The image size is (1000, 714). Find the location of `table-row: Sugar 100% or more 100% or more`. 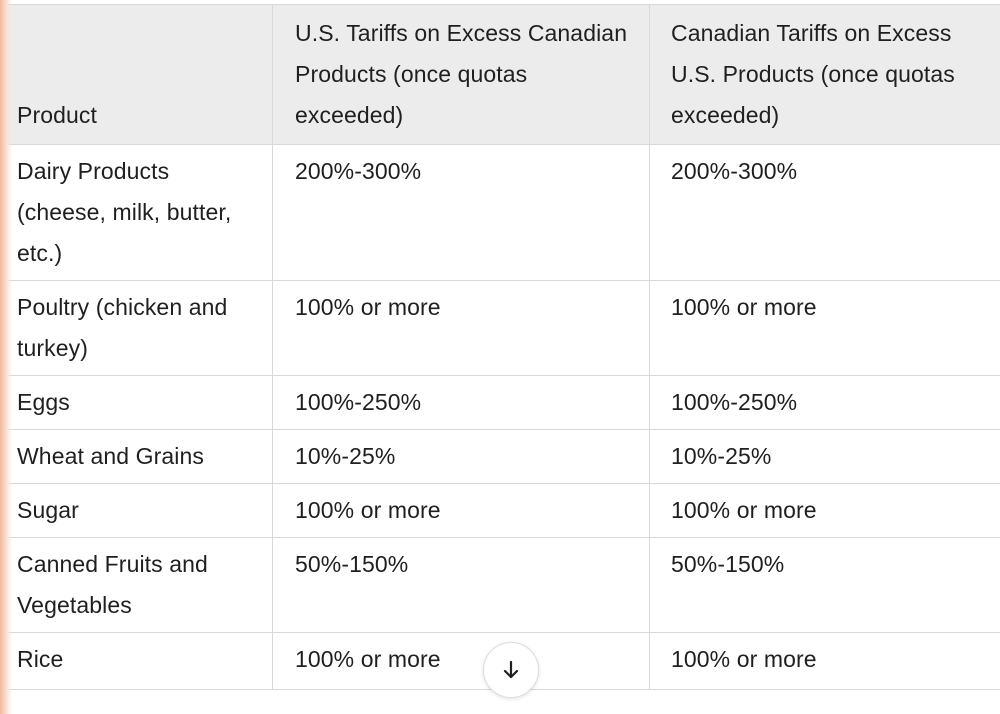

table-row: Sugar 100% or more 100% or more is located at coordinates (500, 510).